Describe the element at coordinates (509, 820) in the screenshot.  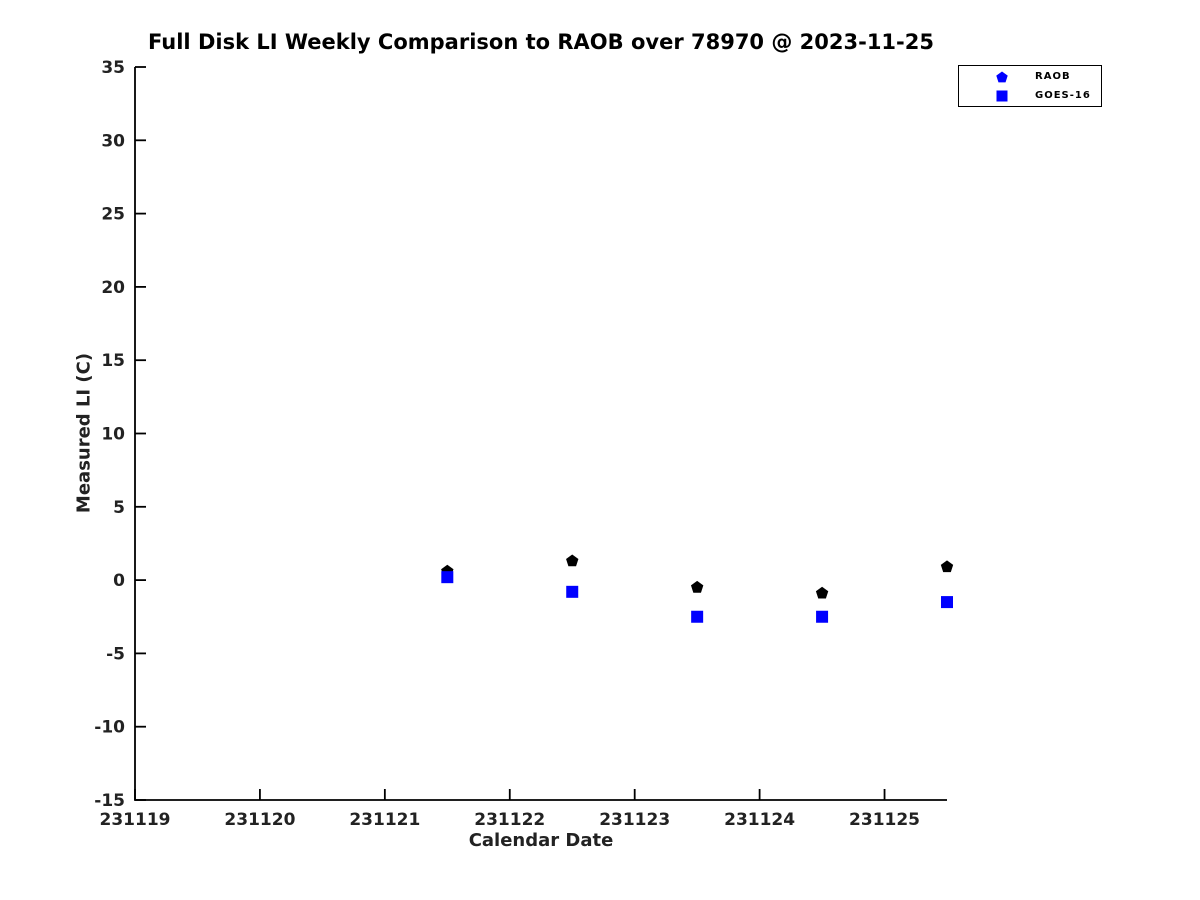
I see `x-tick-label: 231122` at that location.